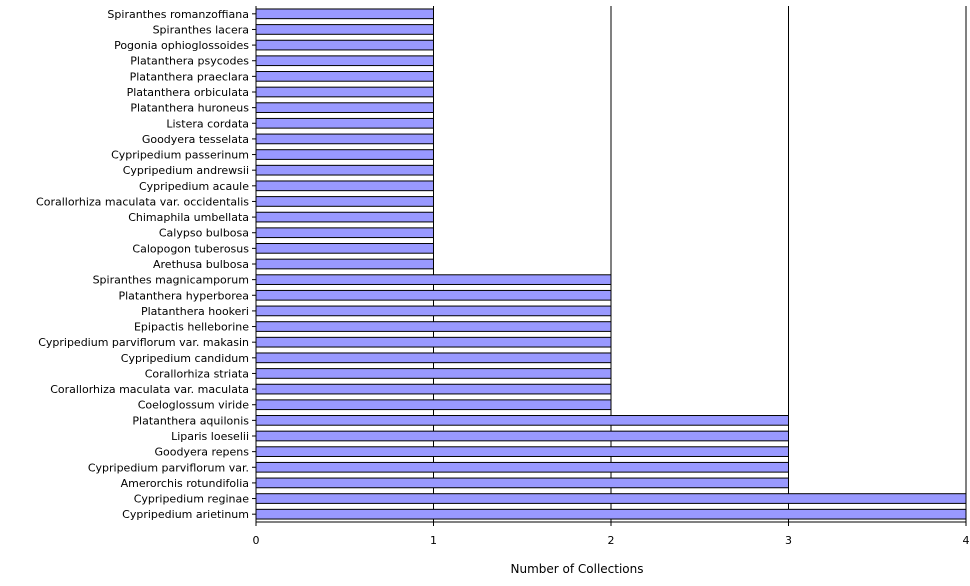  What do you see at coordinates (210, 436) in the screenshot?
I see `category-label: Liparis loeselii` at bounding box center [210, 436].